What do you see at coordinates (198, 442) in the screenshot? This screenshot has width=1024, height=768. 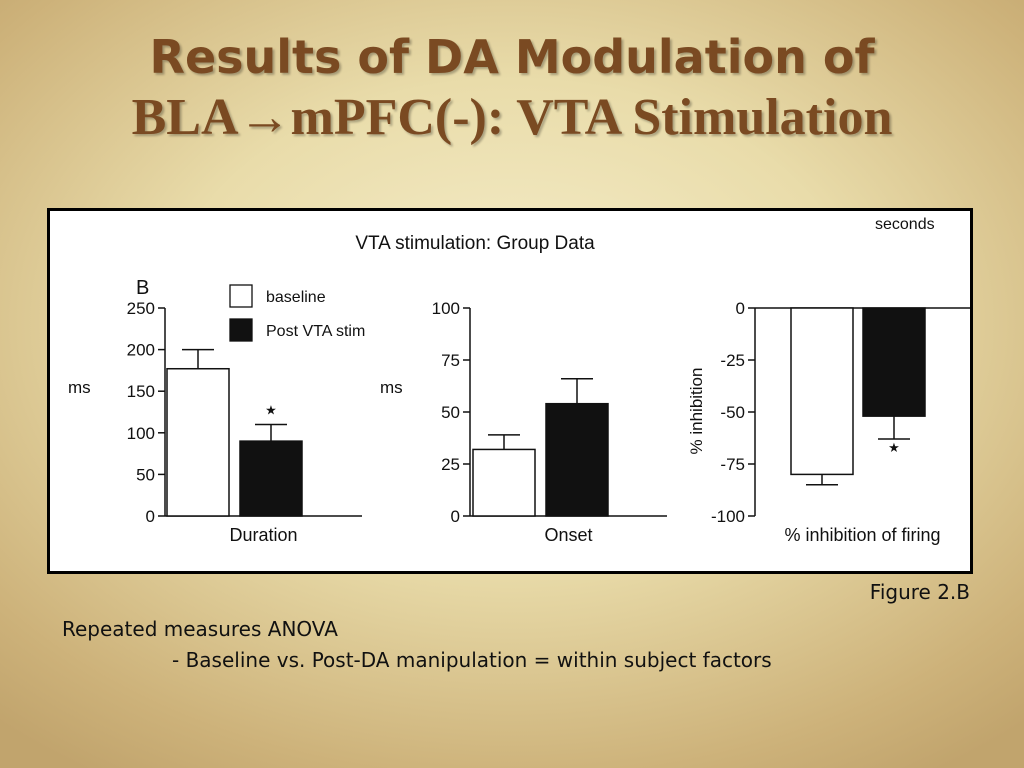 I see `chart-1-bar-baseline` at bounding box center [198, 442].